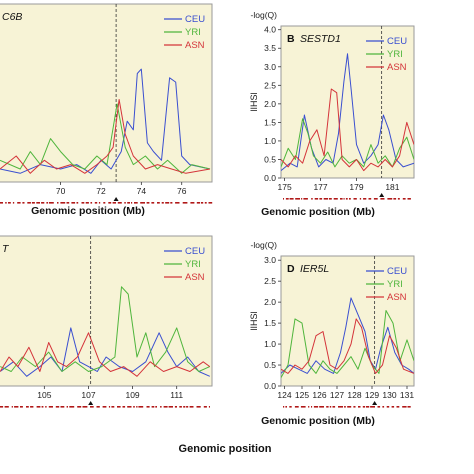  Describe the element at coordinates (354, 395) in the screenshot. I see `x-tick-label: 128` at that location.